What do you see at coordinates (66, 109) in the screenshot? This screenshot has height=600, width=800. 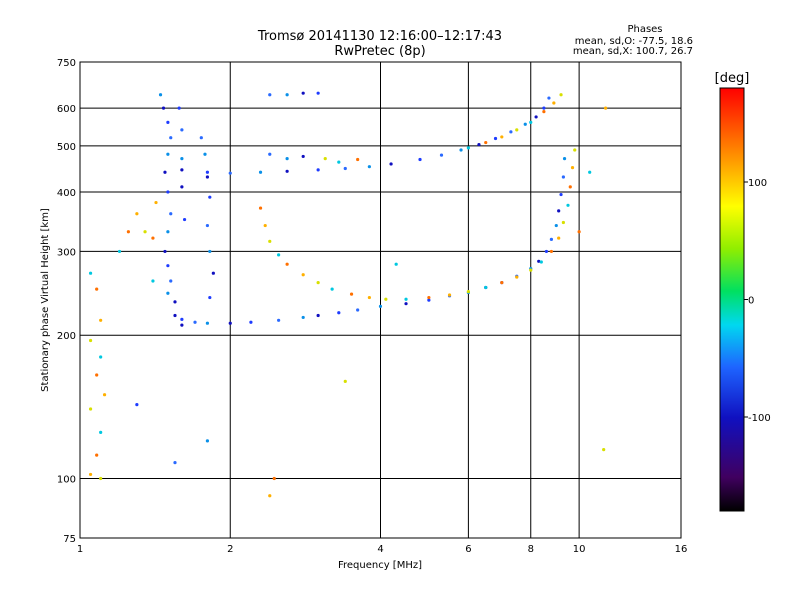 I see `y-tick-label: 600` at bounding box center [66, 109].